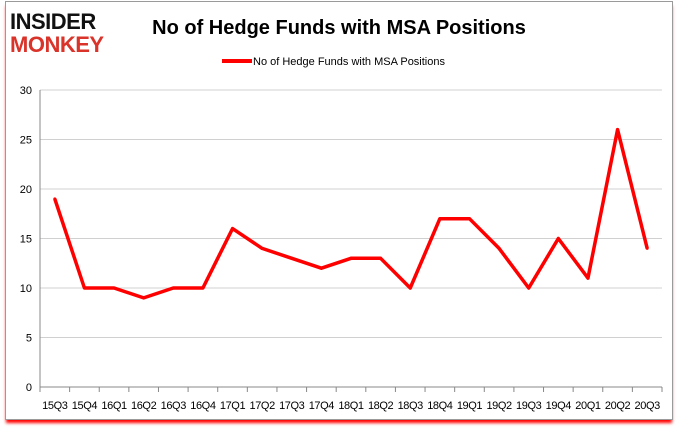 This screenshot has height=431, width=678. What do you see at coordinates (292, 406) in the screenshot?
I see `x-tick-label: 17Q3` at bounding box center [292, 406].